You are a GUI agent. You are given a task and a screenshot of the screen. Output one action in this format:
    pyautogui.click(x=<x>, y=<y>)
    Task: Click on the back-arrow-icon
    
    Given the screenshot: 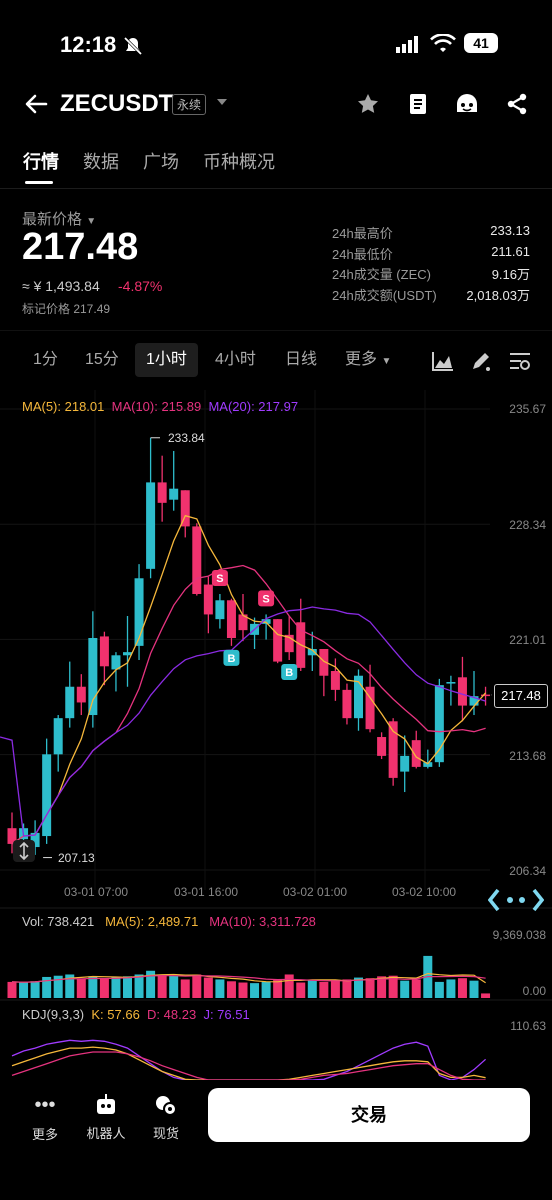 What is the action you would take?
    pyautogui.click(x=36, y=104)
    